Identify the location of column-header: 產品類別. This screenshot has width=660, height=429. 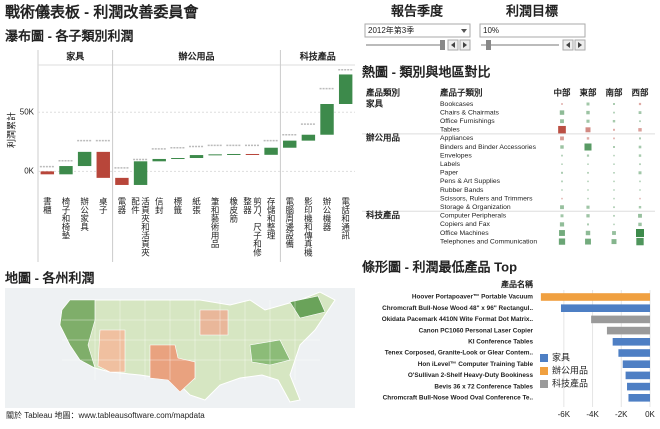
(382, 92).